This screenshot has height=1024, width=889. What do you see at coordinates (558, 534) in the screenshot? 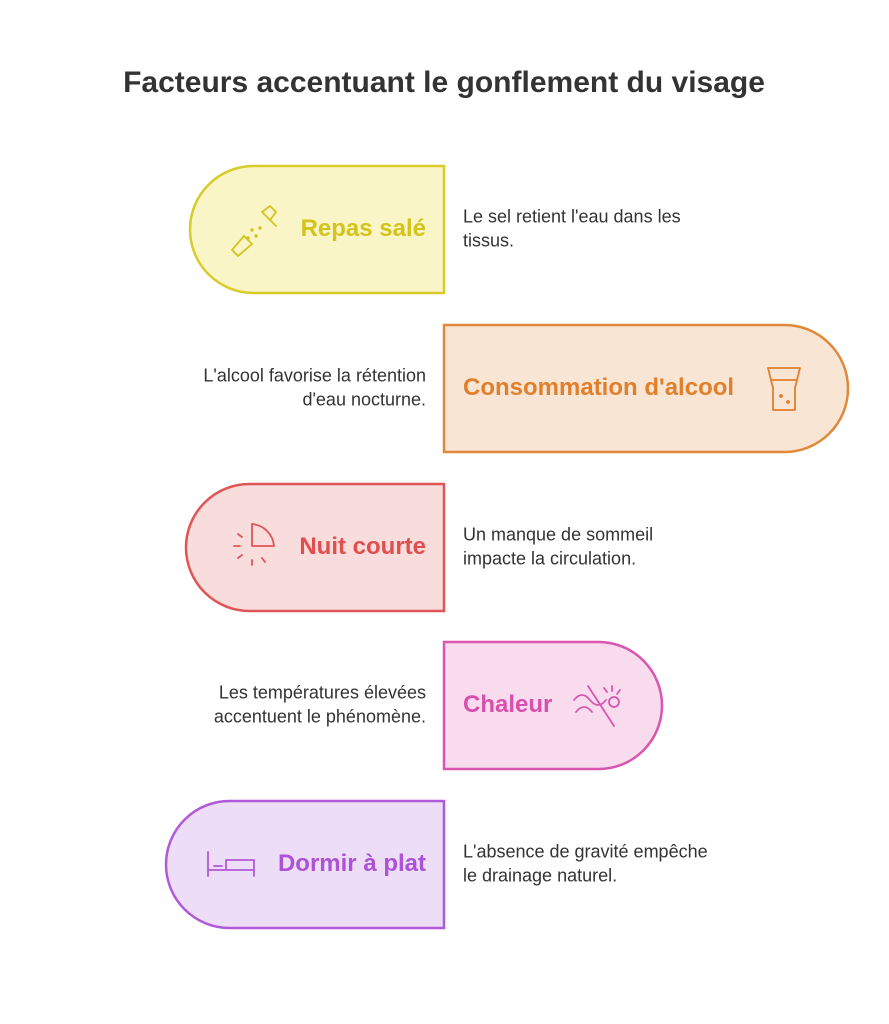
I see `item-description: Un manque de sommeil` at bounding box center [558, 534].